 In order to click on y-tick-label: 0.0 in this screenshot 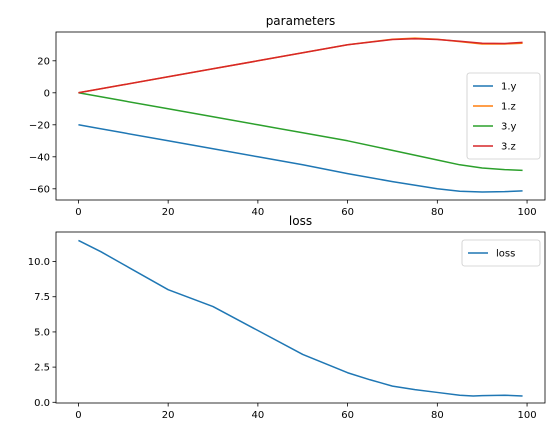, I will do `click(42, 403)`.